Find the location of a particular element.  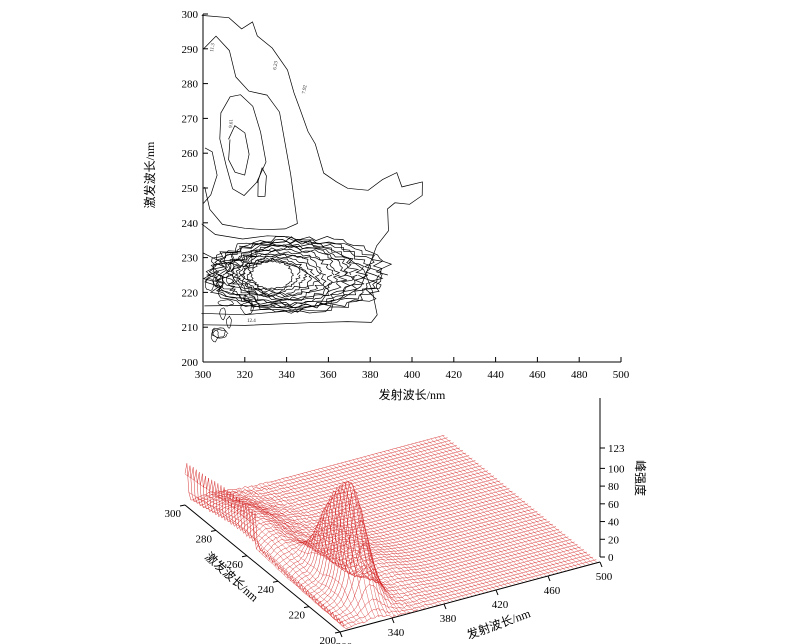

surface-x-tick-label: 500 is located at coordinates (604, 577).